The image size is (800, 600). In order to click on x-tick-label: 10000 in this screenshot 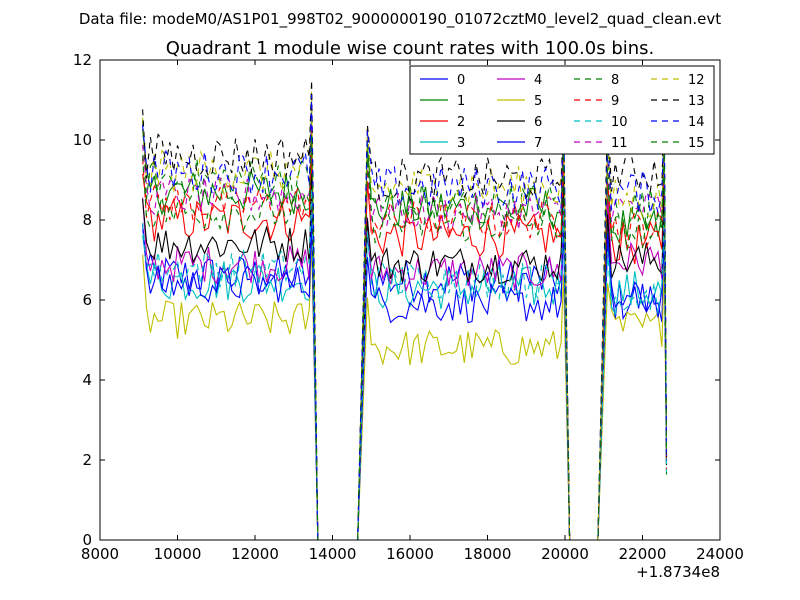, I will do `click(178, 554)`.